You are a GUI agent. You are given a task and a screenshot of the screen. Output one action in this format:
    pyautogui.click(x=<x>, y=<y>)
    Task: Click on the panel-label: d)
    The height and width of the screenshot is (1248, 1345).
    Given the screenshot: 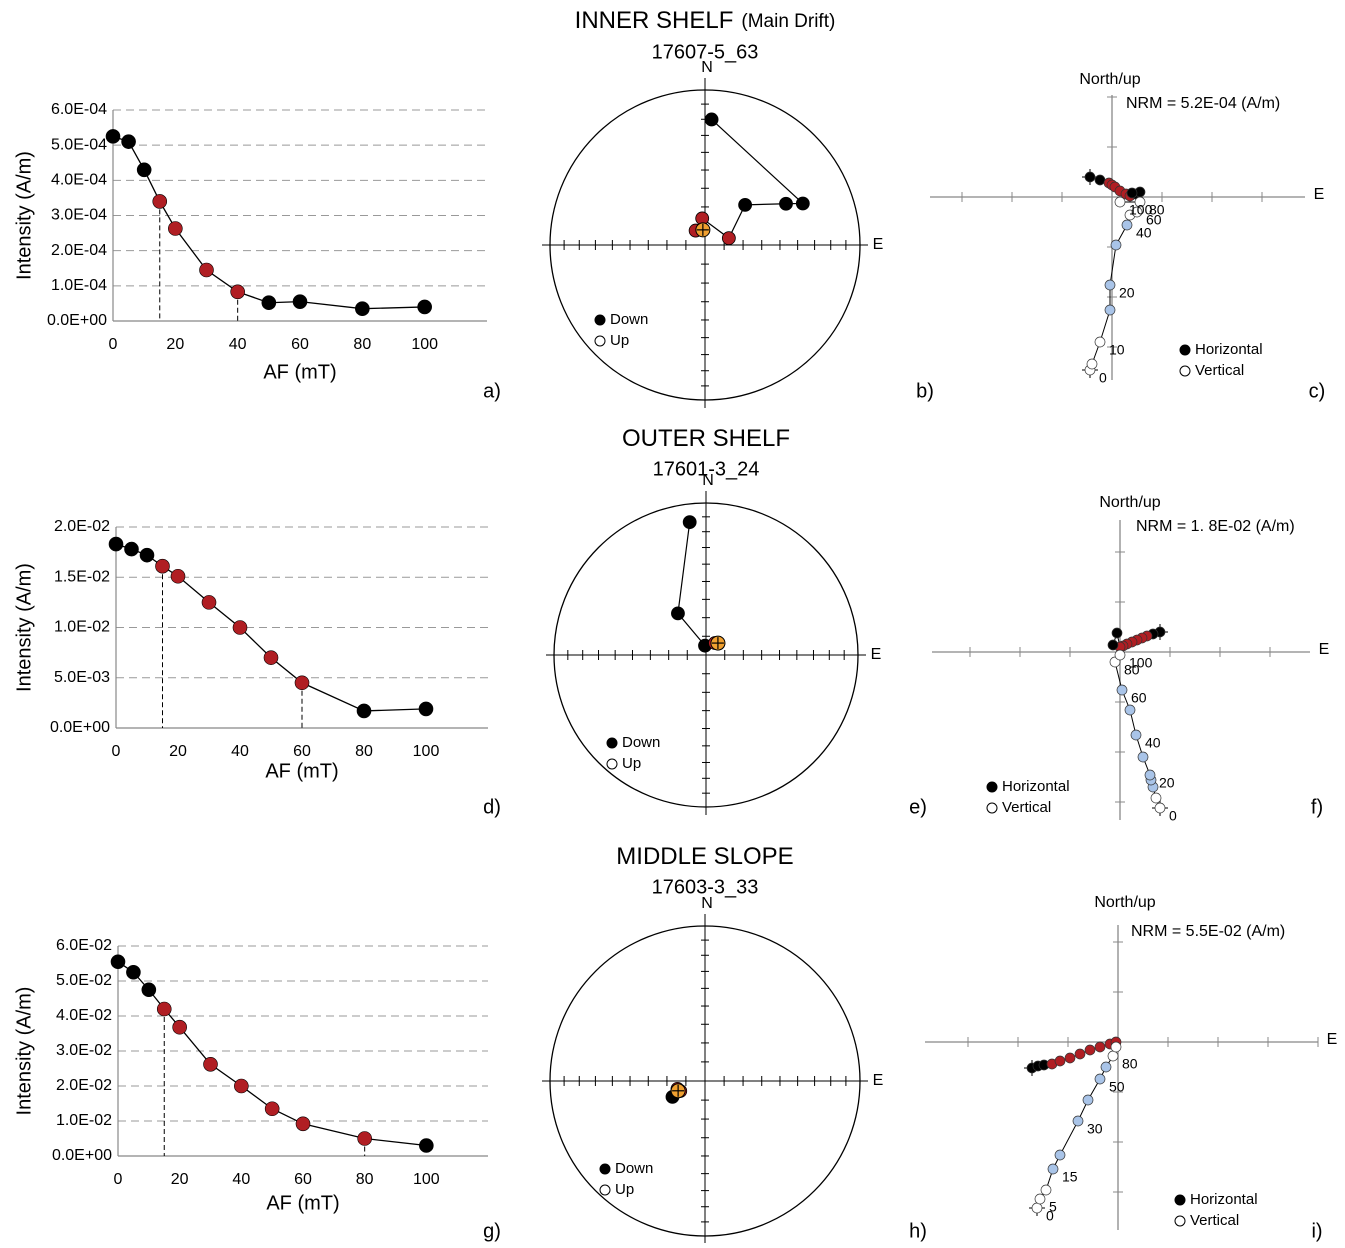 What is the action you would take?
    pyautogui.click(x=492, y=807)
    